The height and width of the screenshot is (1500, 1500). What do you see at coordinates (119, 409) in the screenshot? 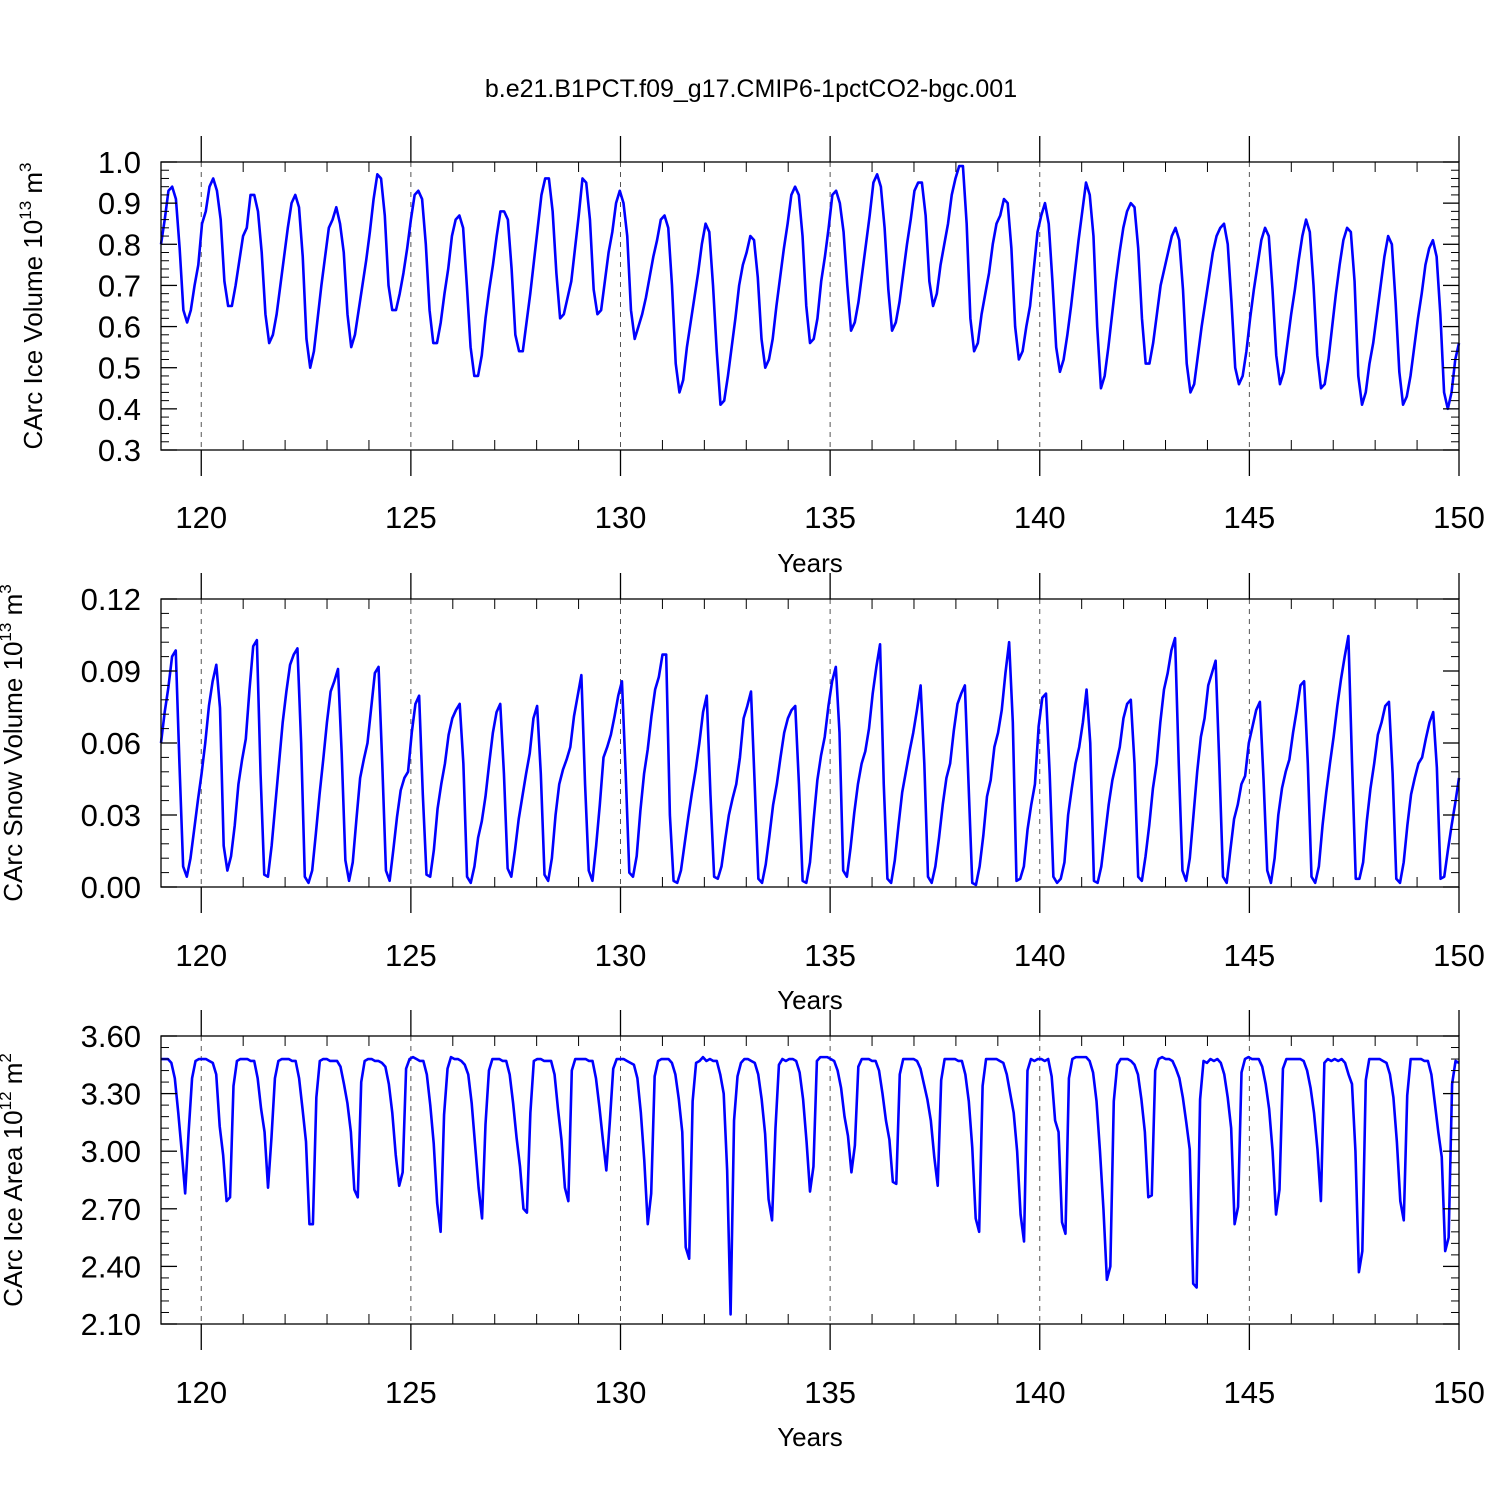
I see `y-tick-label: 0.4` at bounding box center [119, 409].